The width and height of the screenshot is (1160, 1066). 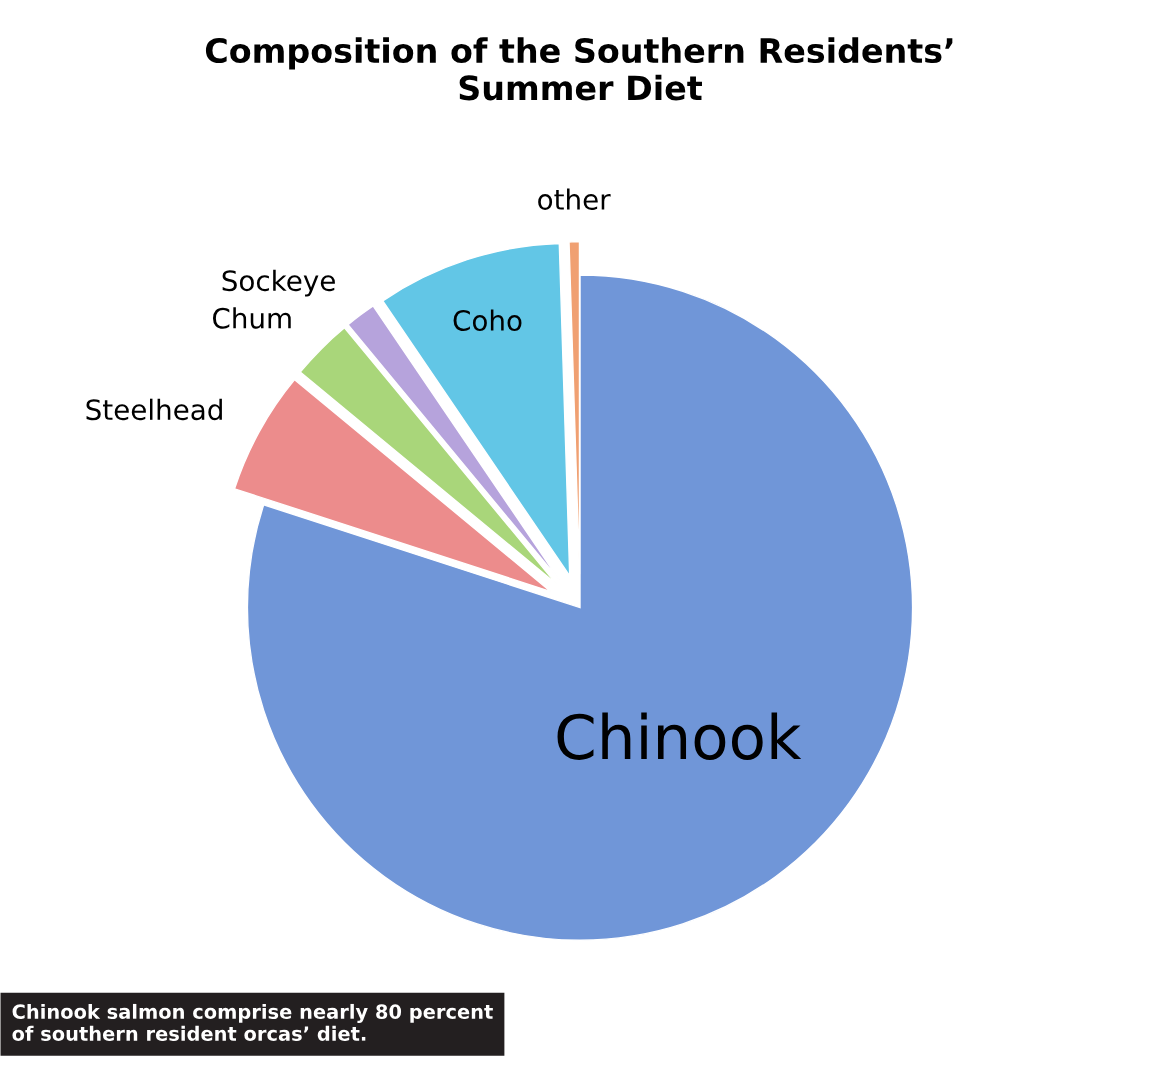 I want to click on slice-label: Chum, so click(x=251, y=318).